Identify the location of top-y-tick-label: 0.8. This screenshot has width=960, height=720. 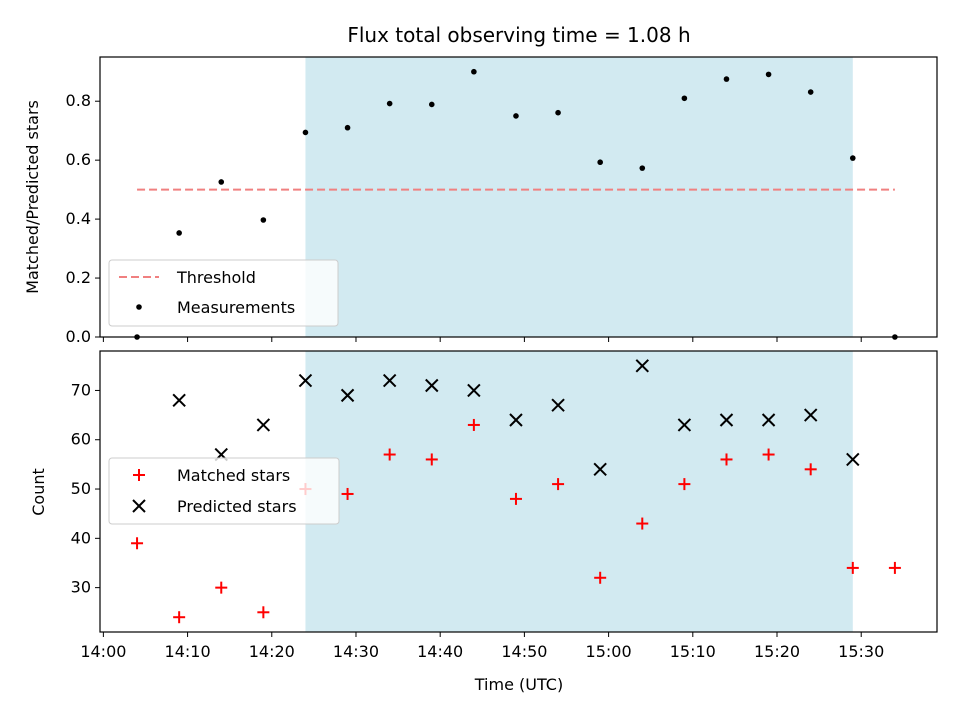
(78, 100).